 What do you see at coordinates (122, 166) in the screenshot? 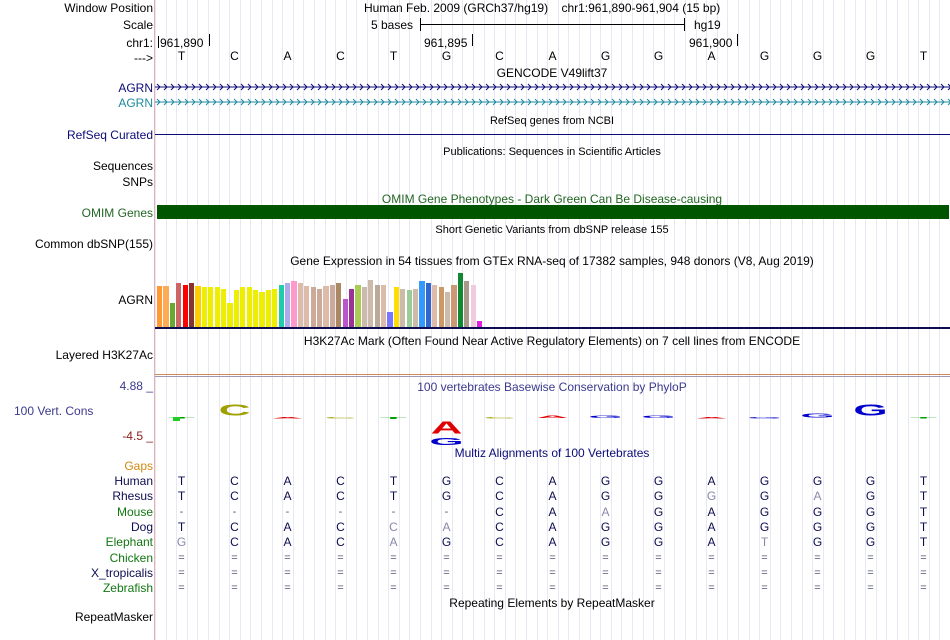
I see `publications-sequences-label: Sequences` at bounding box center [122, 166].